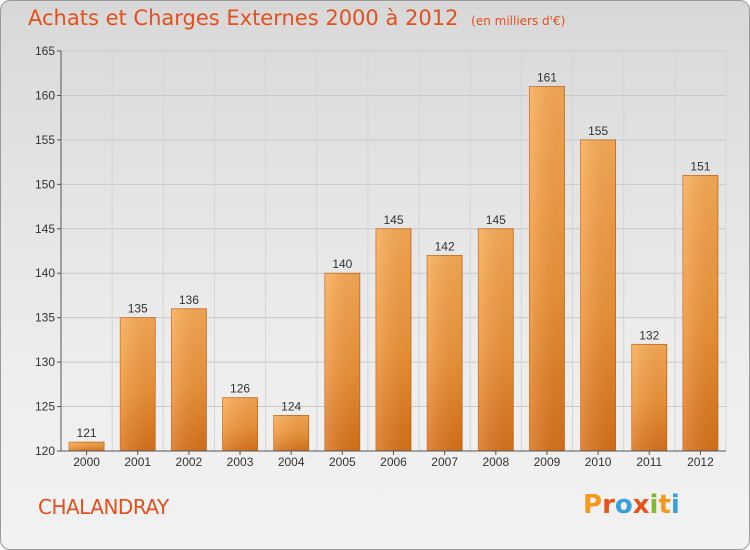  Describe the element at coordinates (86, 462) in the screenshot. I see `x-tick-label: 2000` at that location.